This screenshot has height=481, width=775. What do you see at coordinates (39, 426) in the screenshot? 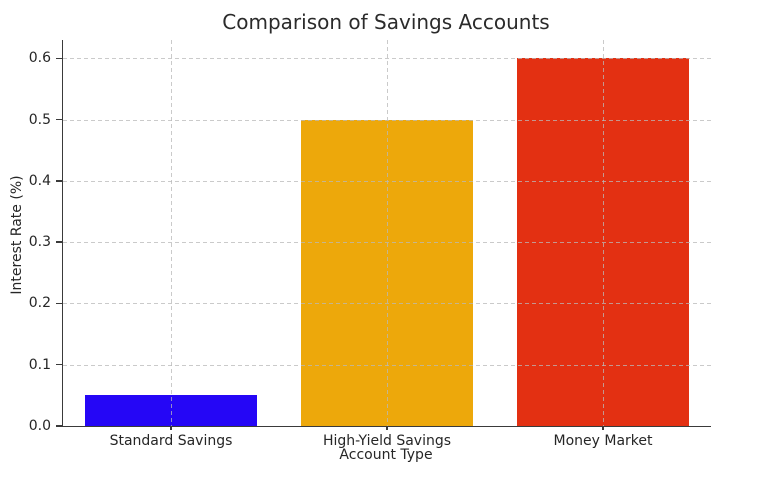
I see `y-tick-label: 0.0` at bounding box center [39, 426].